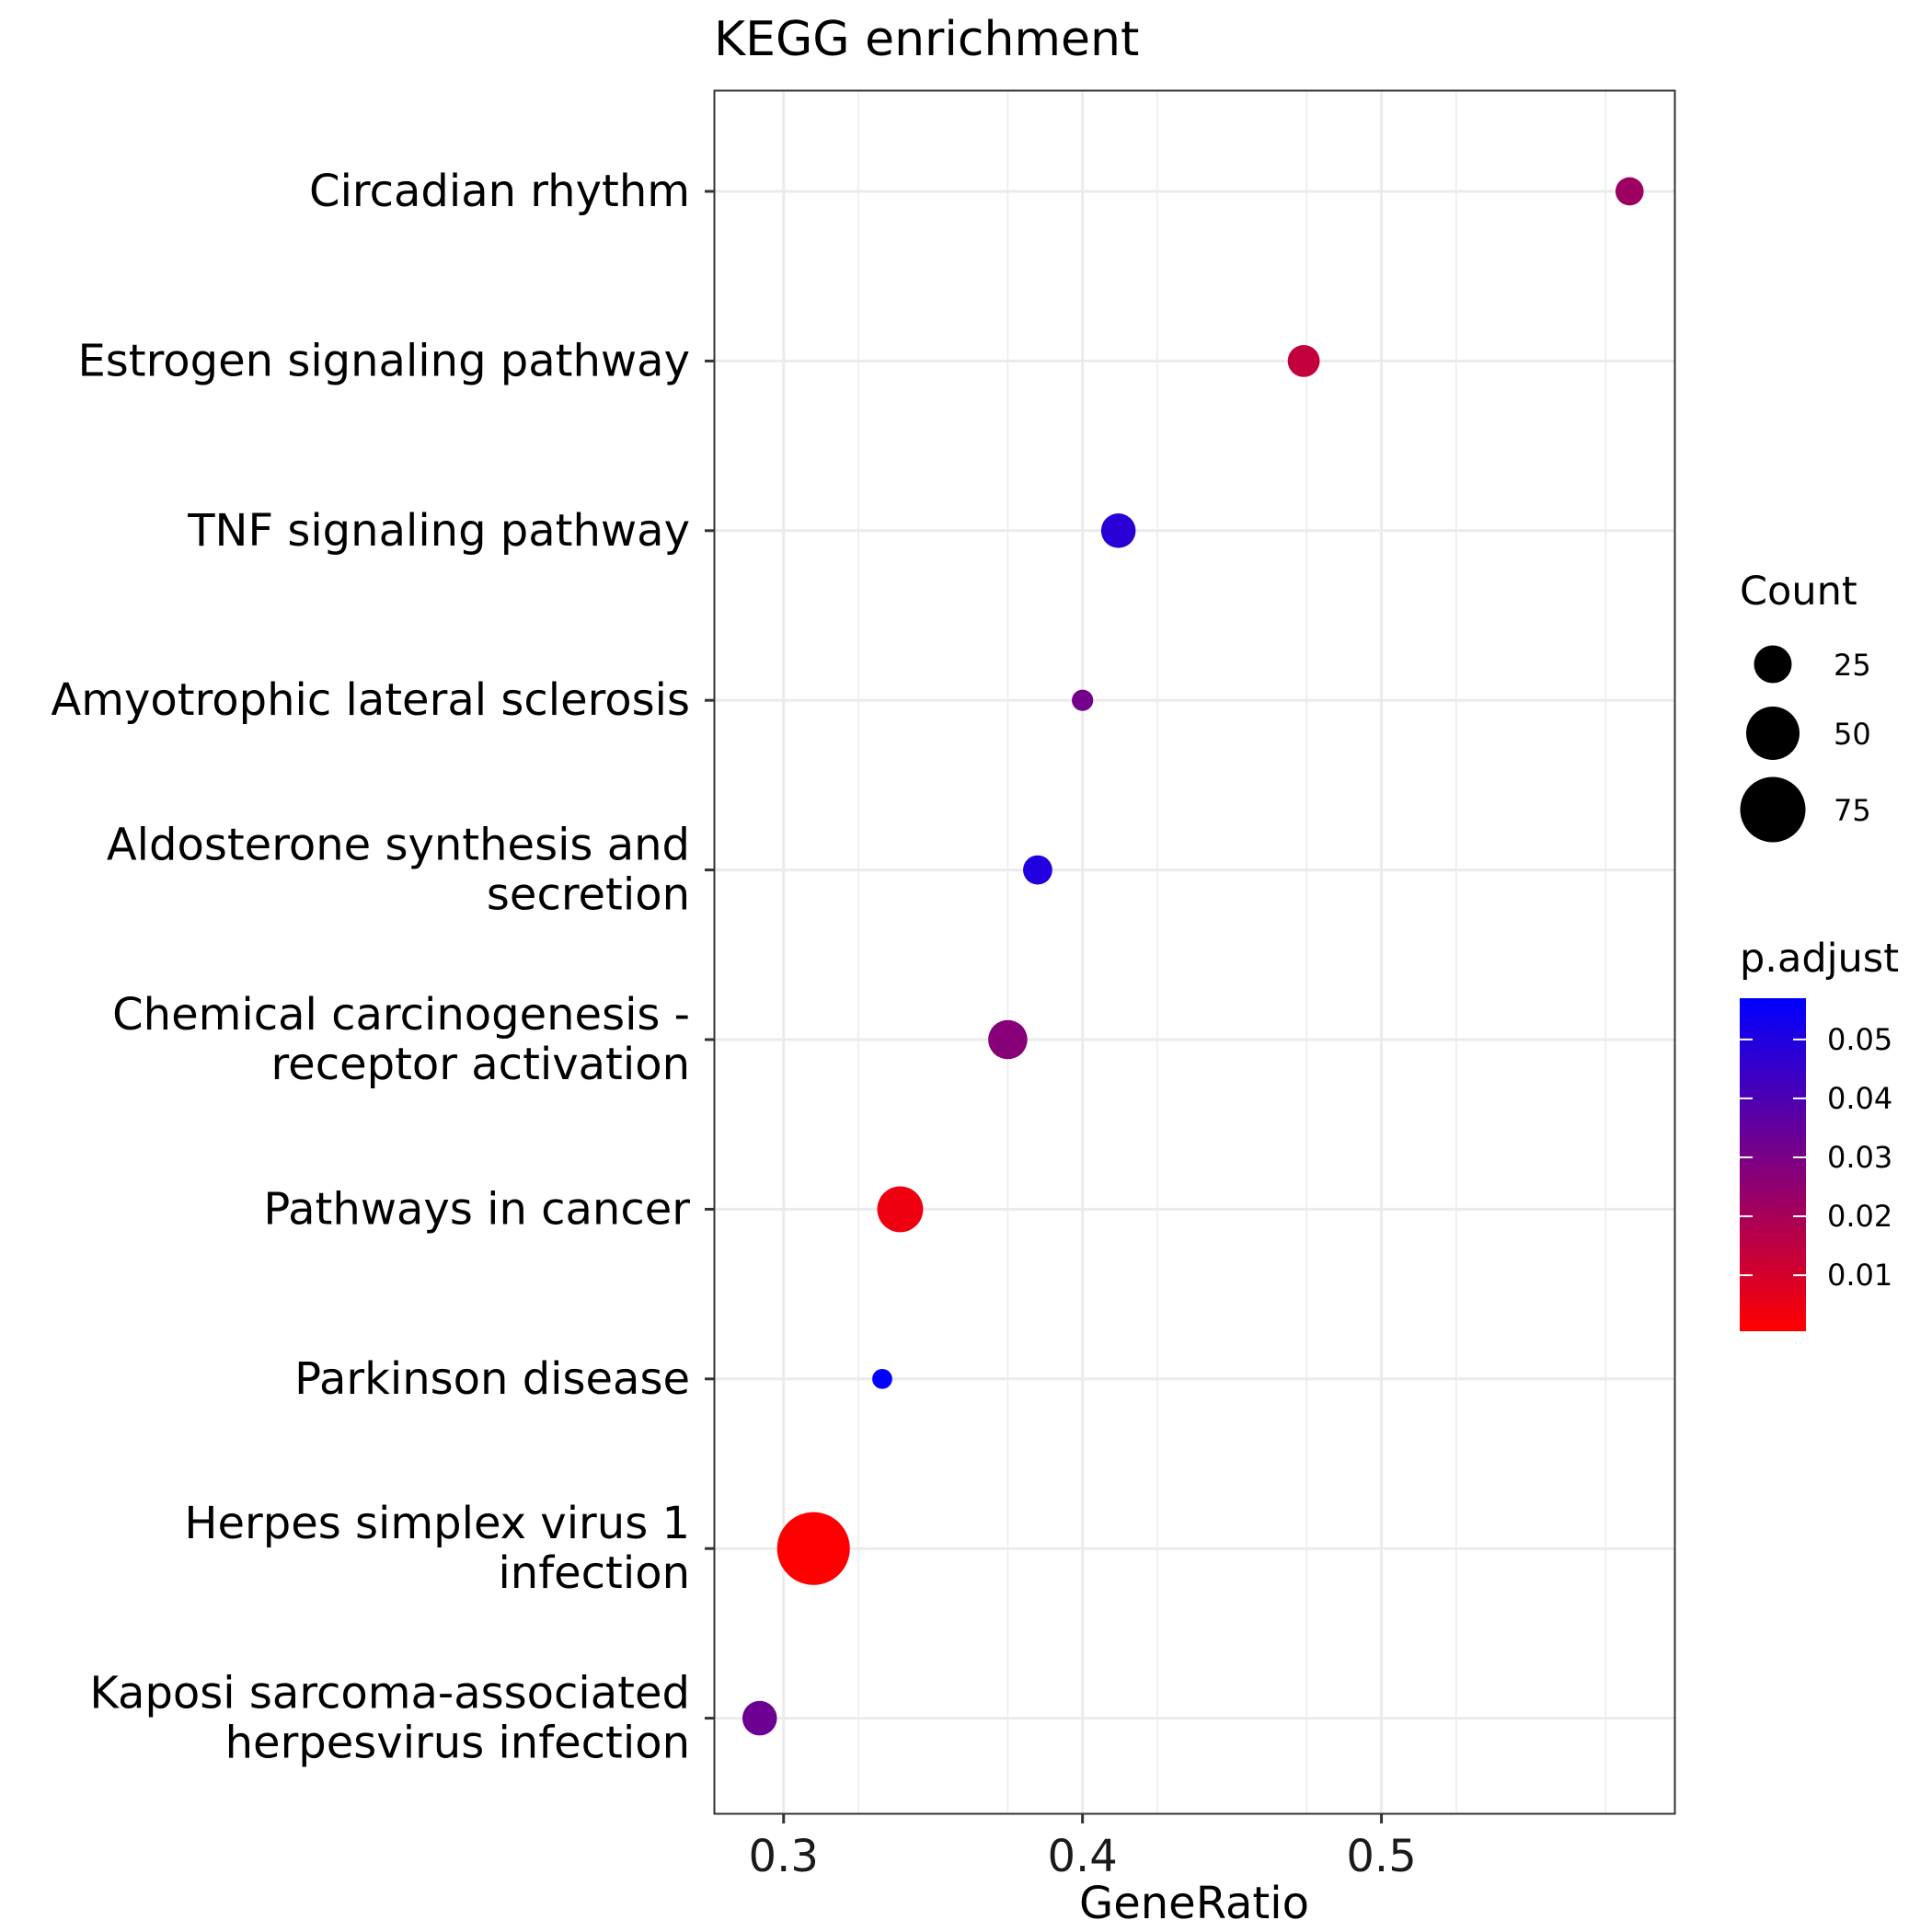  Describe the element at coordinates (1859, 1216) in the screenshot. I see `color-legend-label: 0.02` at that location.